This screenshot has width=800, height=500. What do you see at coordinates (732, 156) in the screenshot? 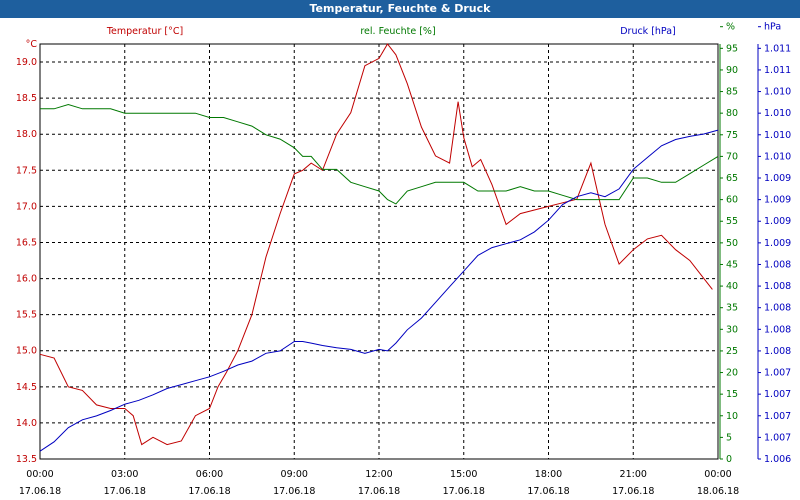
I see `y-tick-humidity: 70` at bounding box center [732, 156].